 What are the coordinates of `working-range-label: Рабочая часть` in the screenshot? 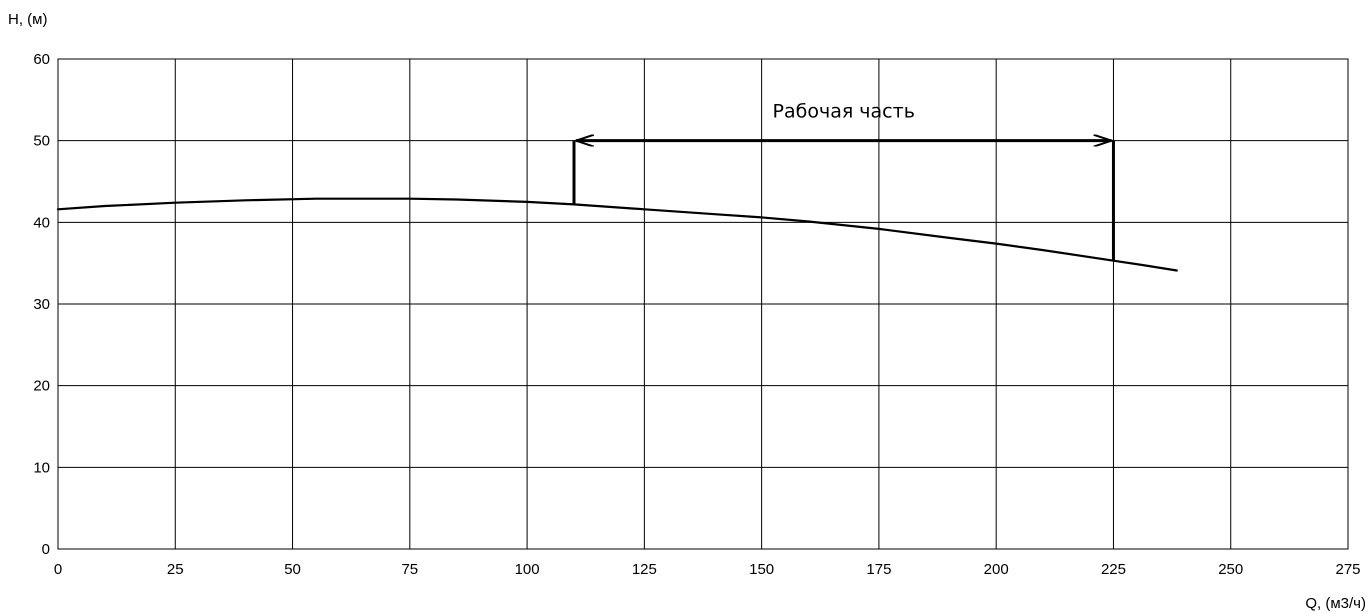 It's located at (844, 112).